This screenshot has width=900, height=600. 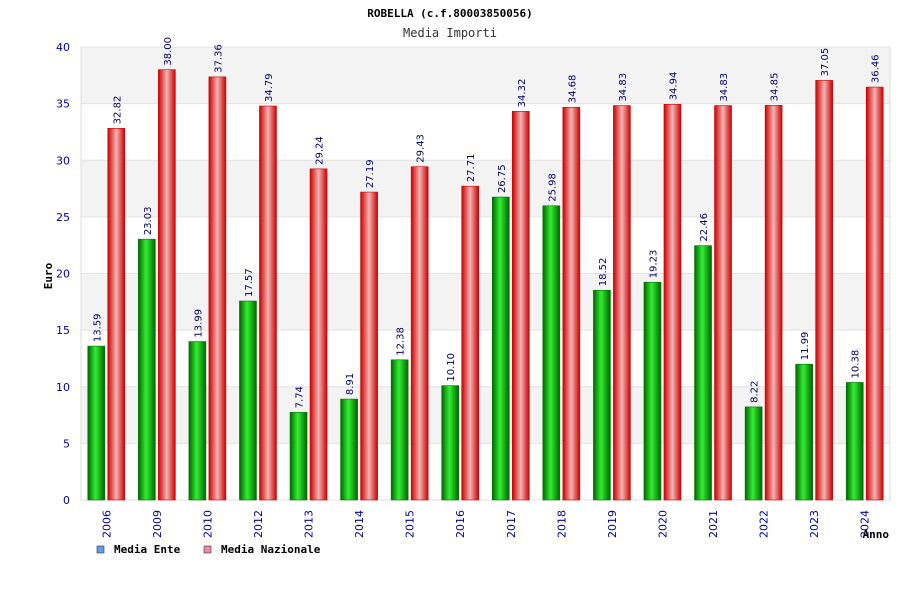 I want to click on x-tick-label: 2020, so click(x=662, y=524).